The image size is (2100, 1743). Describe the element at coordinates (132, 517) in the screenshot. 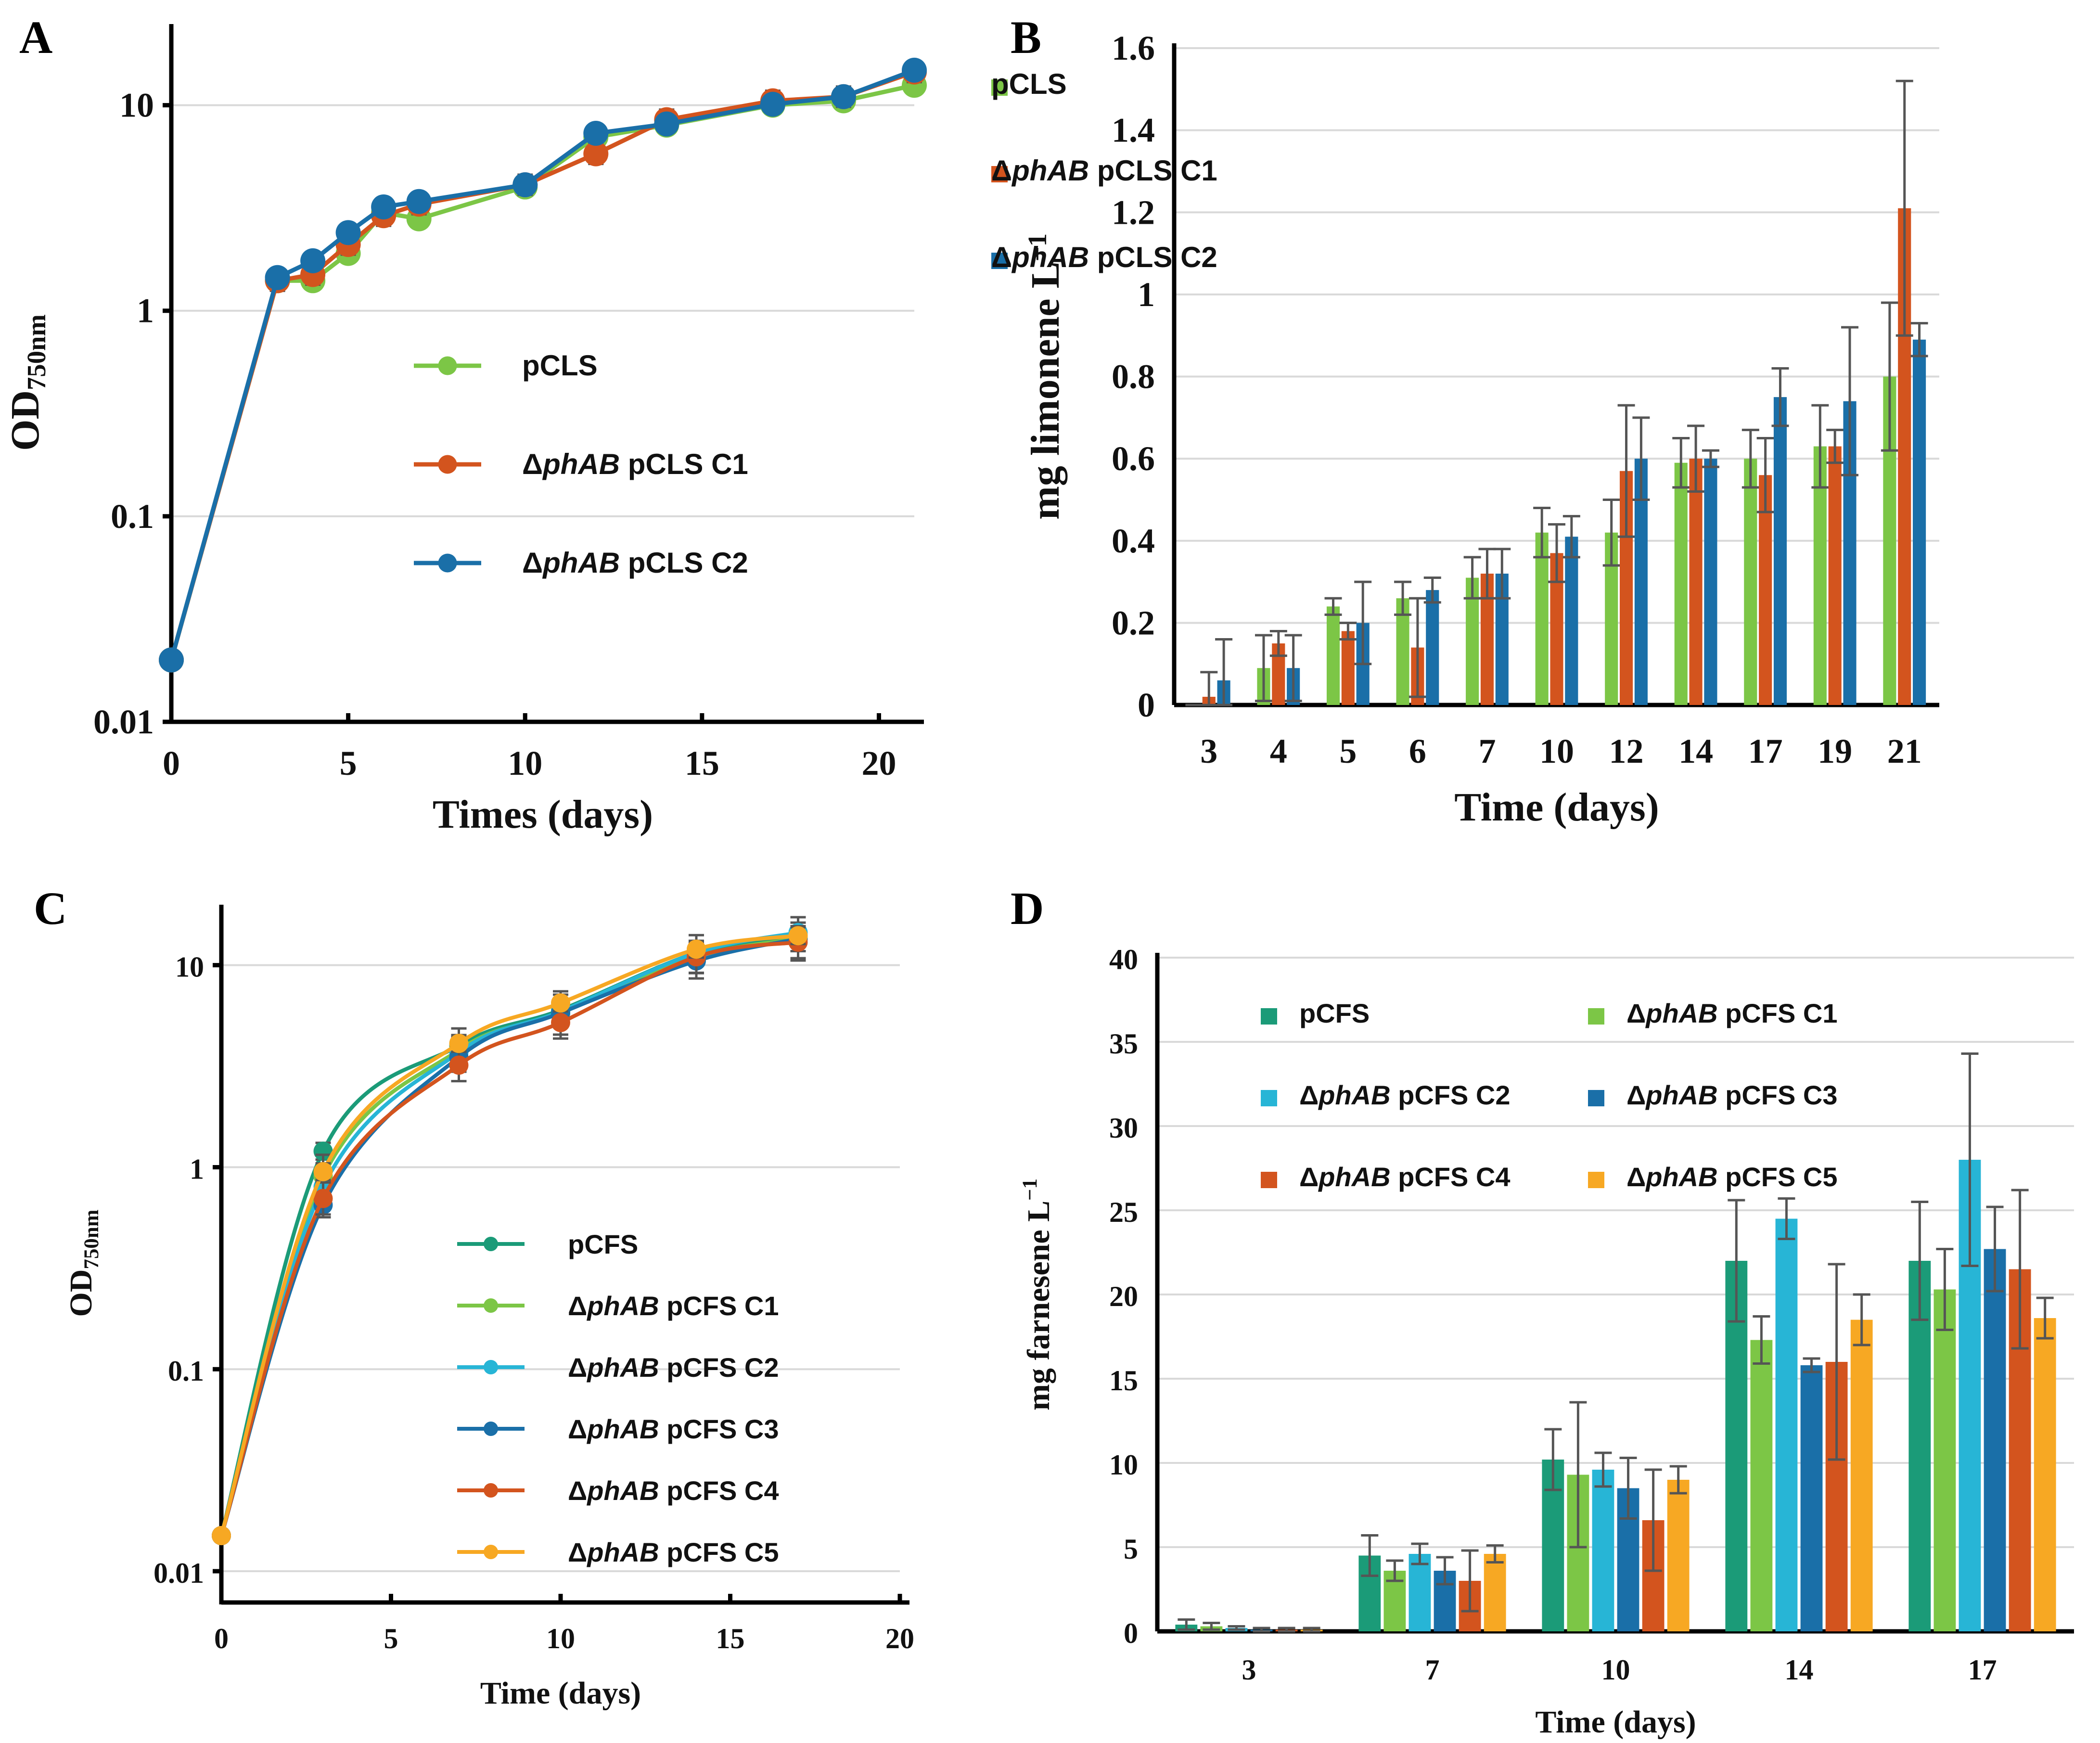

I see `y-tick-label: 0.1` at that location.